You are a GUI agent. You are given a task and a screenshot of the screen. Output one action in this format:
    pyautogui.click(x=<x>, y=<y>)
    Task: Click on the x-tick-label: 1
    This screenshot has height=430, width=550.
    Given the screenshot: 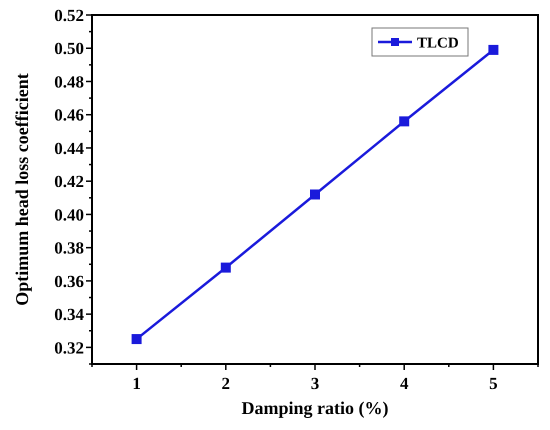 What is the action you would take?
    pyautogui.click(x=136, y=383)
    